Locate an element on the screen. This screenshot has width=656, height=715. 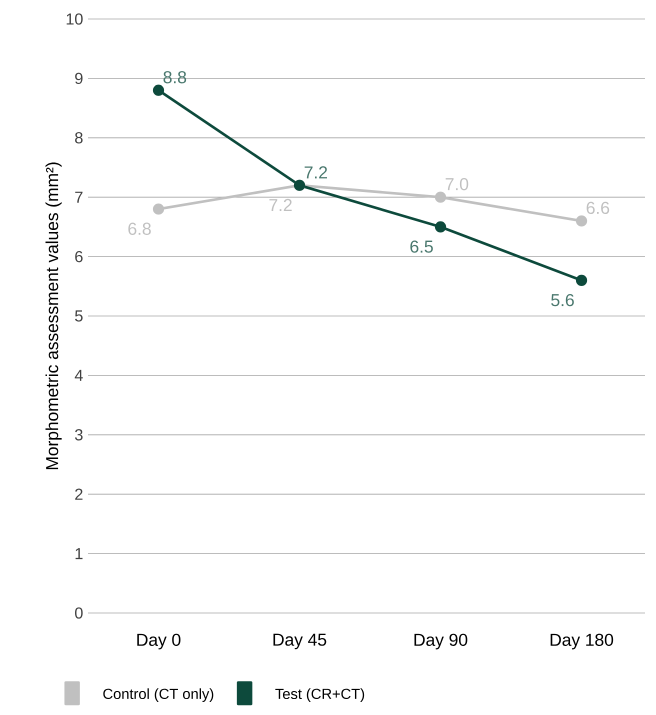
y-tick-label: 6 is located at coordinates (79, 256).